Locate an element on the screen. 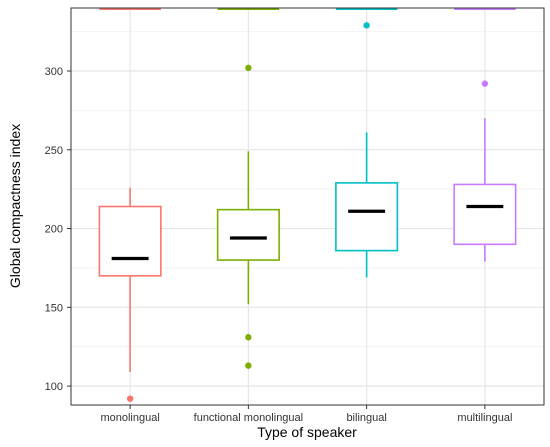 Image resolution: width=550 pixels, height=447 pixels. y-tick-label: 300 is located at coordinates (54, 72).